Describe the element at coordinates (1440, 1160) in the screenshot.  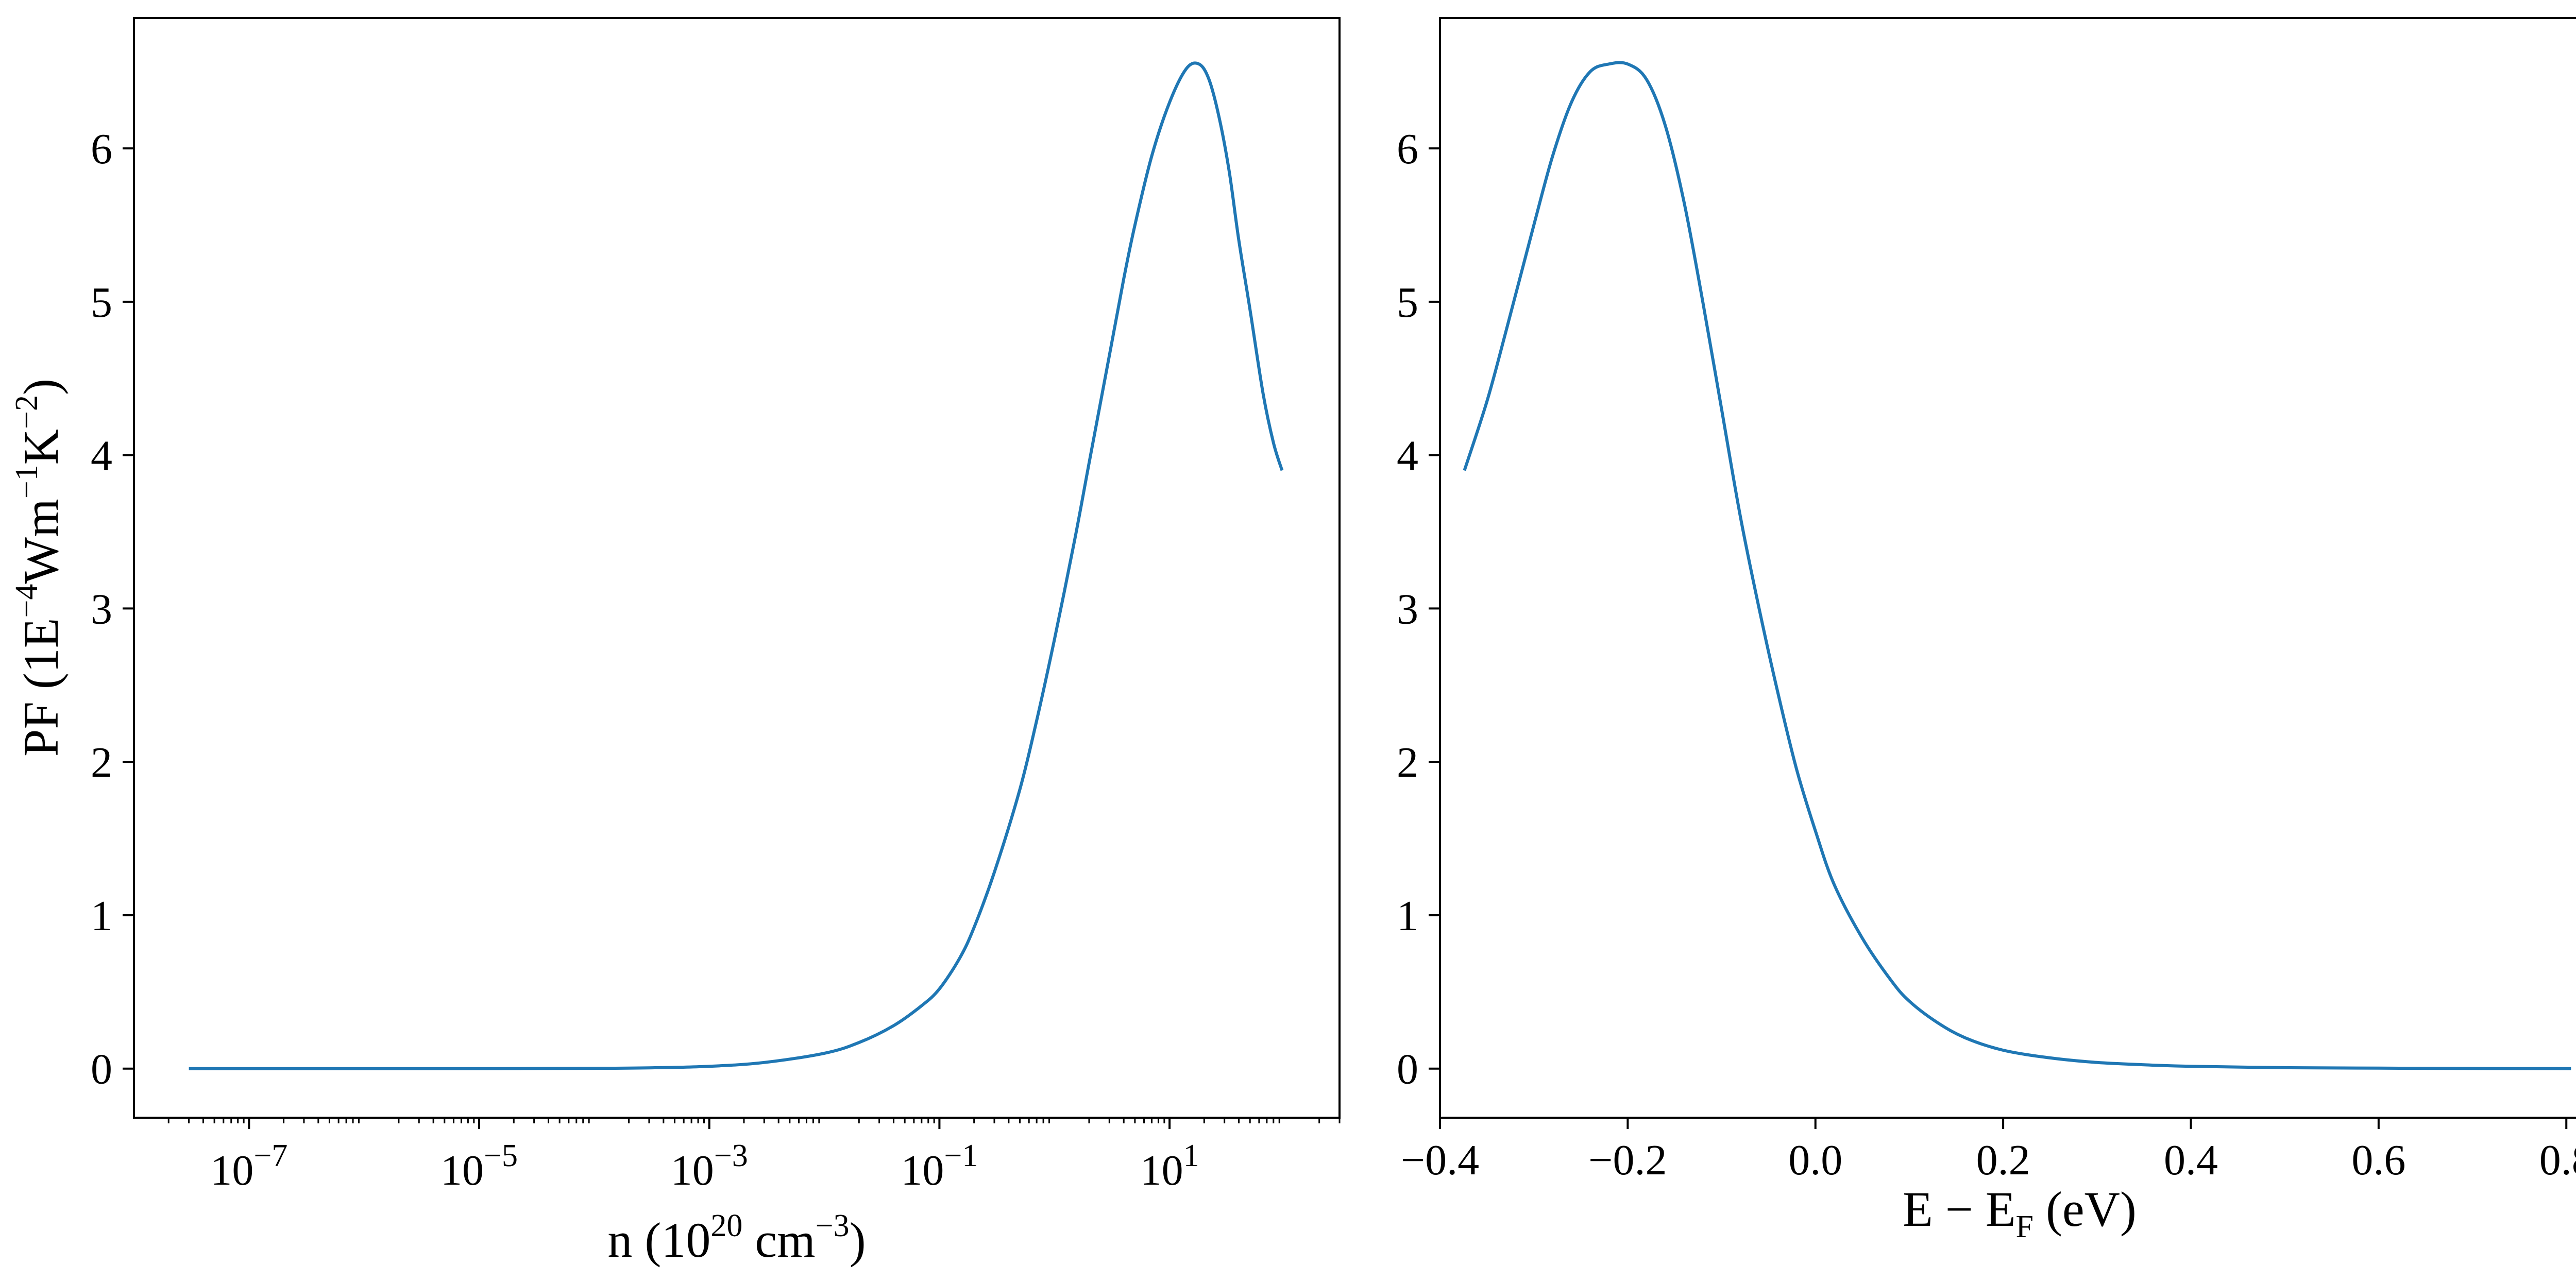
I see `x-tick-label: −0.4` at that location.